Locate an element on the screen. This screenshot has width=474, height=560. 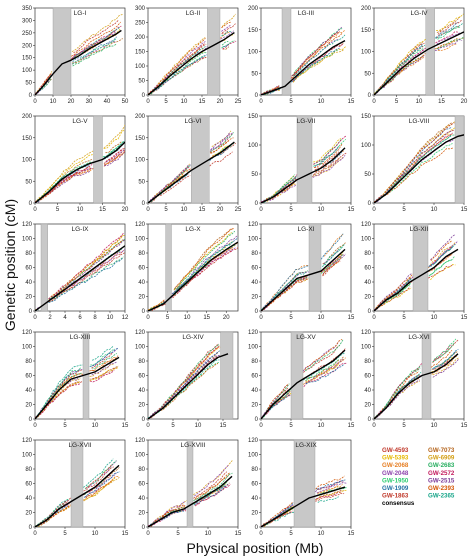
y-tick-label: 150 is located at coordinates (140, 139).